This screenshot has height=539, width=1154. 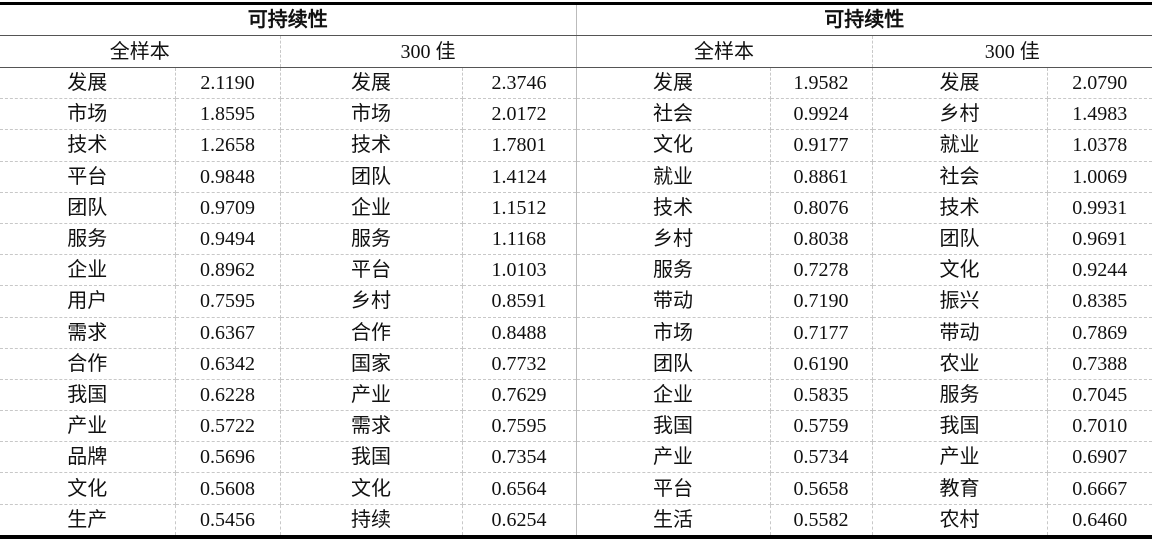 What do you see at coordinates (821, 457) in the screenshot?
I see `weight-cell: 0.5734` at bounding box center [821, 457].